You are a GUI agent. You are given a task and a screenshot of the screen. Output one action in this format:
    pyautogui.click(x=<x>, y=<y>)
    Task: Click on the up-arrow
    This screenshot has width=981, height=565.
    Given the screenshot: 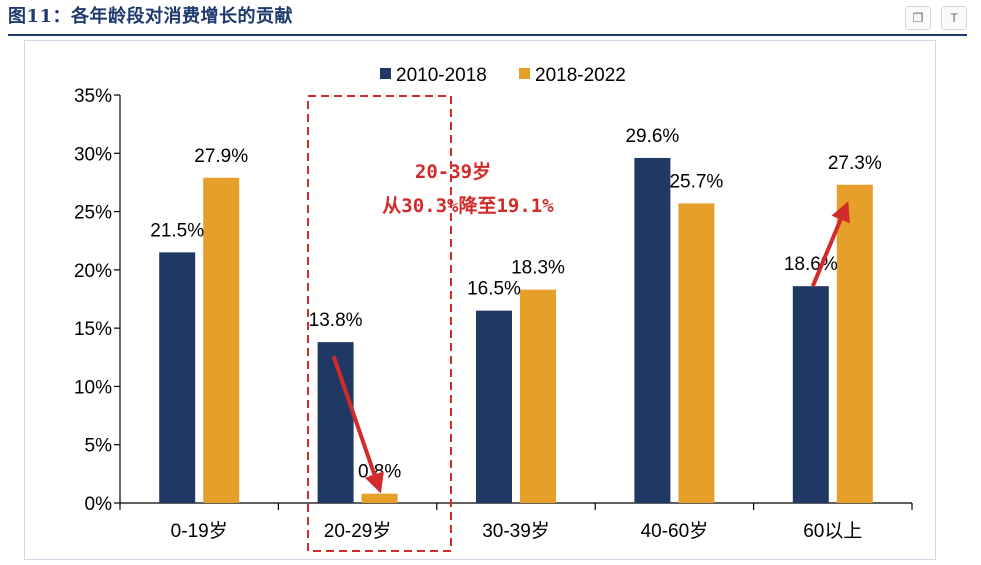 What is the action you would take?
    pyautogui.click(x=830, y=244)
    